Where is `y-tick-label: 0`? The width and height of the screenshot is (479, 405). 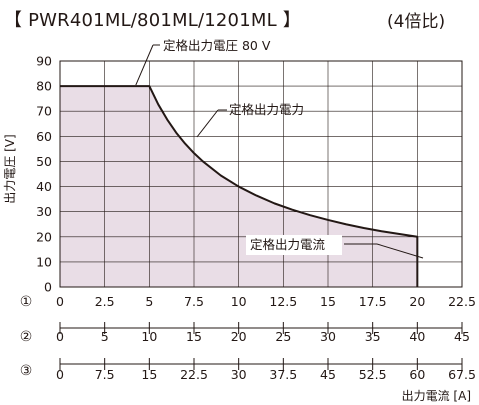 y-tick-label: 0 is located at coordinates (48, 287).